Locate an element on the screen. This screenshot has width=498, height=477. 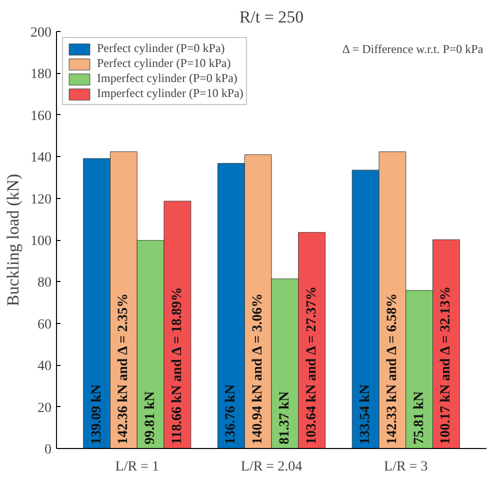
y-tick-label: 180 is located at coordinates (41, 74).